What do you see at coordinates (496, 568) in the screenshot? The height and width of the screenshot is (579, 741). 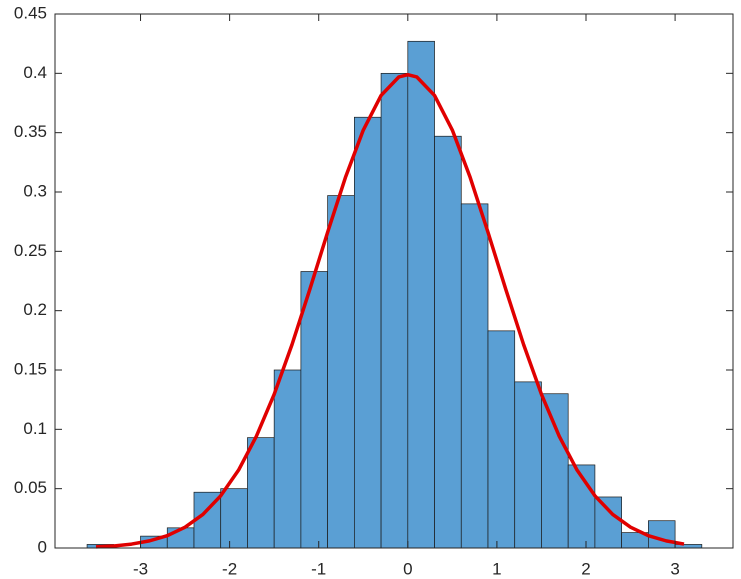 I see `x-tick-label: 1` at bounding box center [496, 568].